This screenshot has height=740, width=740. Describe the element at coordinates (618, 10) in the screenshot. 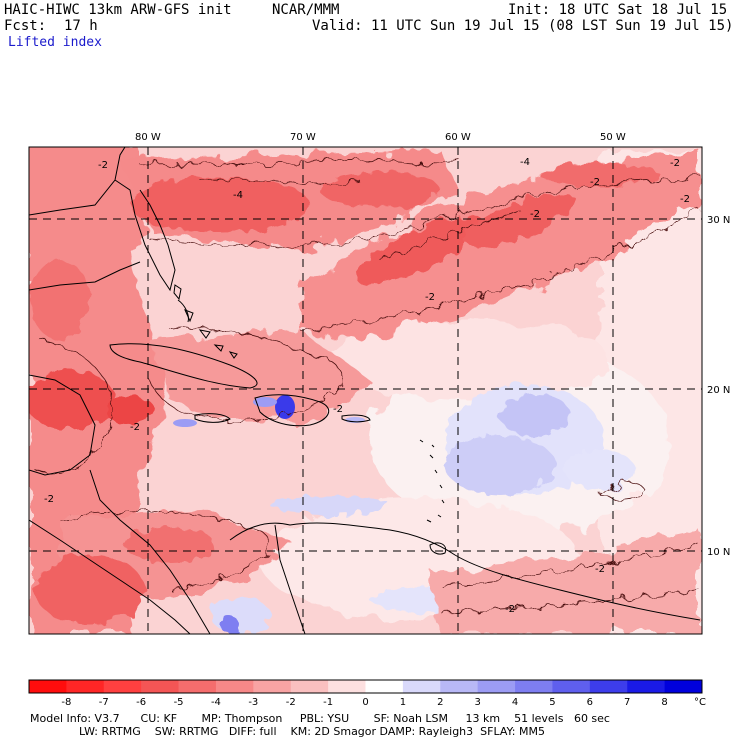

I see `init-time: Init: 18 UTC Sat 18 Jul 15` at that location.